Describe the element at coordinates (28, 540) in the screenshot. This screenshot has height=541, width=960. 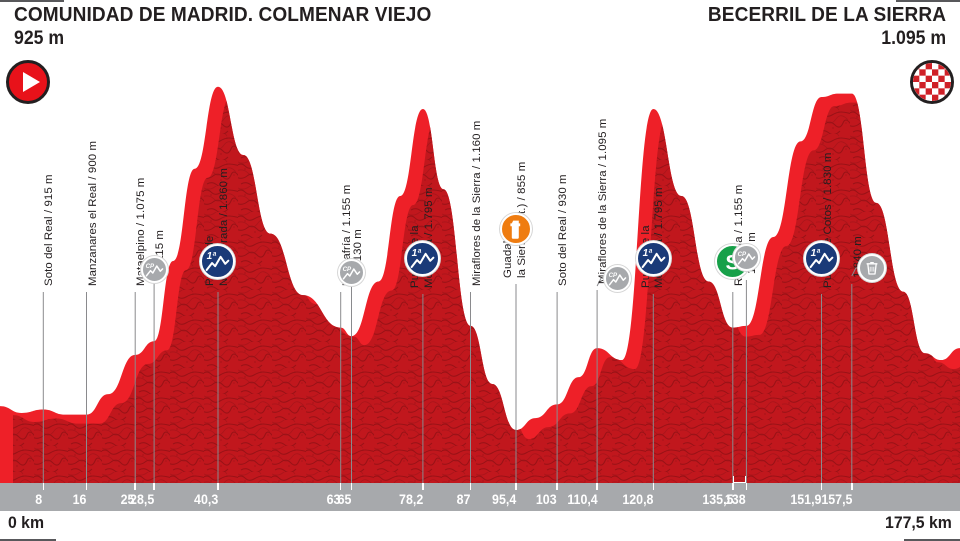
I see `bottom-rule-left` at that location.